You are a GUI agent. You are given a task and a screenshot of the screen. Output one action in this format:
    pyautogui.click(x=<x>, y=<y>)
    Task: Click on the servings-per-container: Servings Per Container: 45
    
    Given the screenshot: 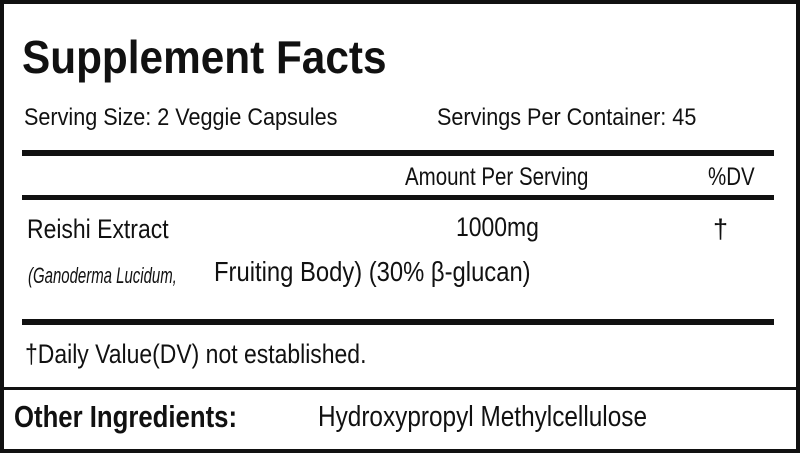 What is the action you would take?
    pyautogui.click(x=567, y=117)
    